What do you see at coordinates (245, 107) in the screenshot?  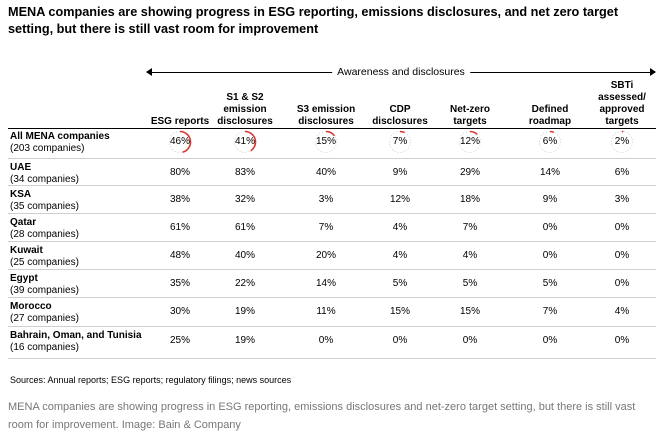 I see `column-header: S1 & S2 emission disclosures` at bounding box center [245, 107].